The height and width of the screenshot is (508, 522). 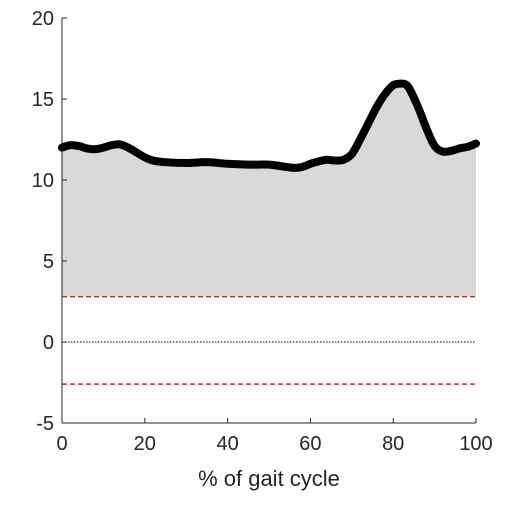 What do you see at coordinates (43, 100) in the screenshot?
I see `y-tick-label: 15` at bounding box center [43, 100].